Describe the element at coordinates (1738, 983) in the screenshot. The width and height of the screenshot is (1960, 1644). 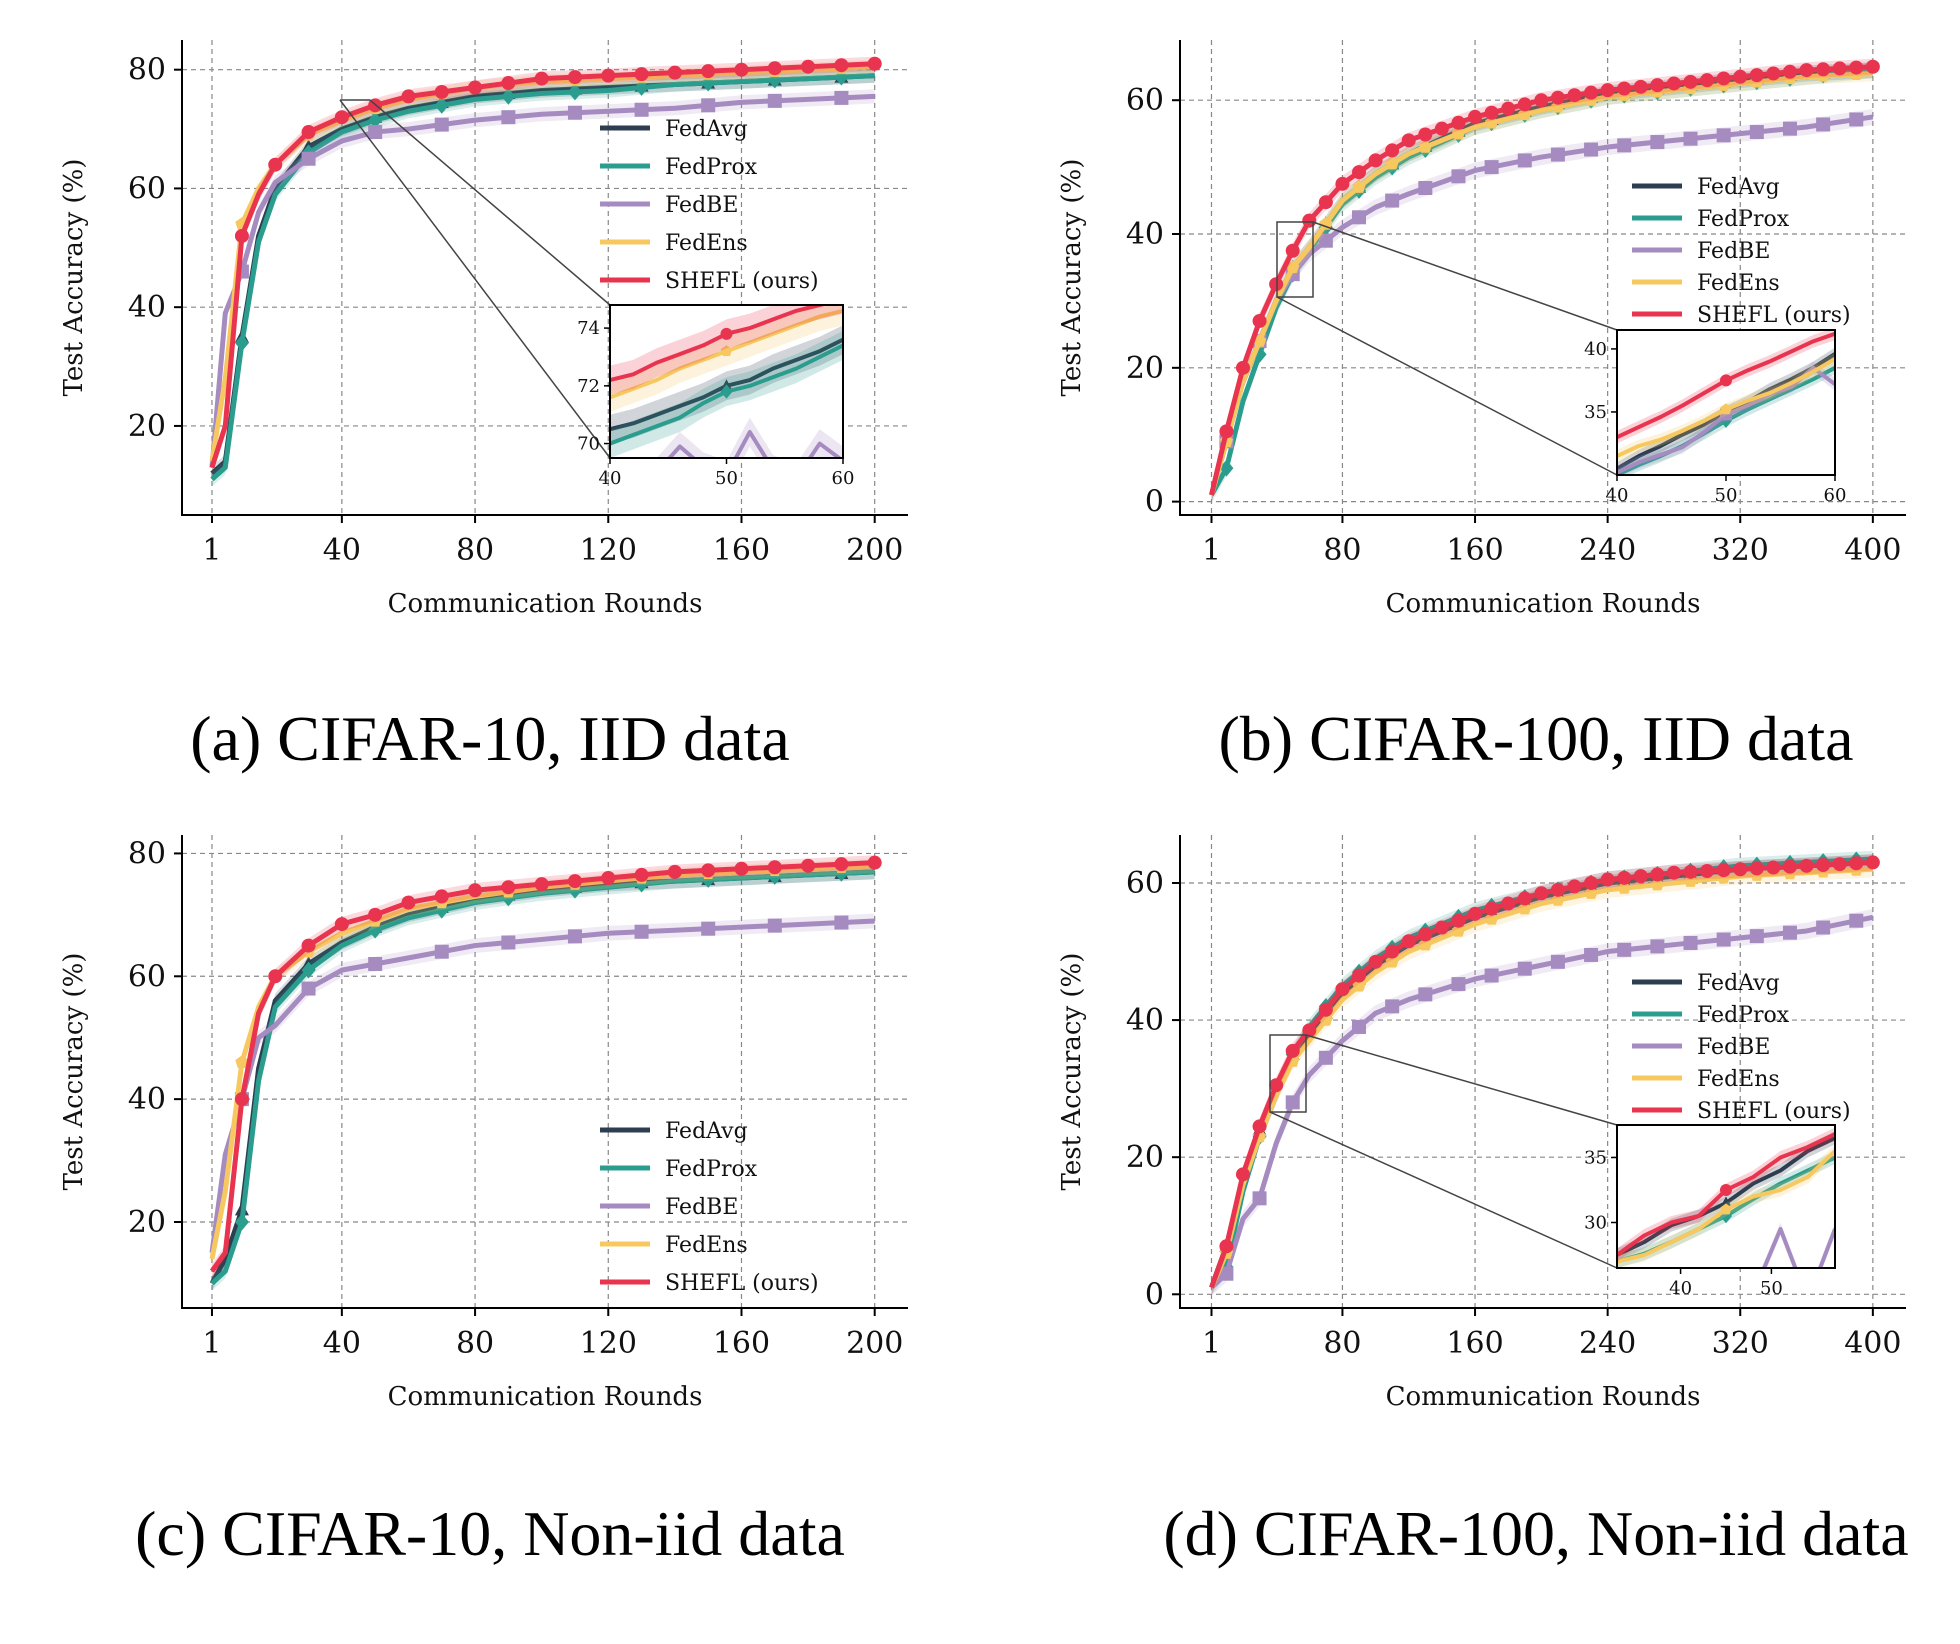
I see `legend-label: FedAvg` at that location.